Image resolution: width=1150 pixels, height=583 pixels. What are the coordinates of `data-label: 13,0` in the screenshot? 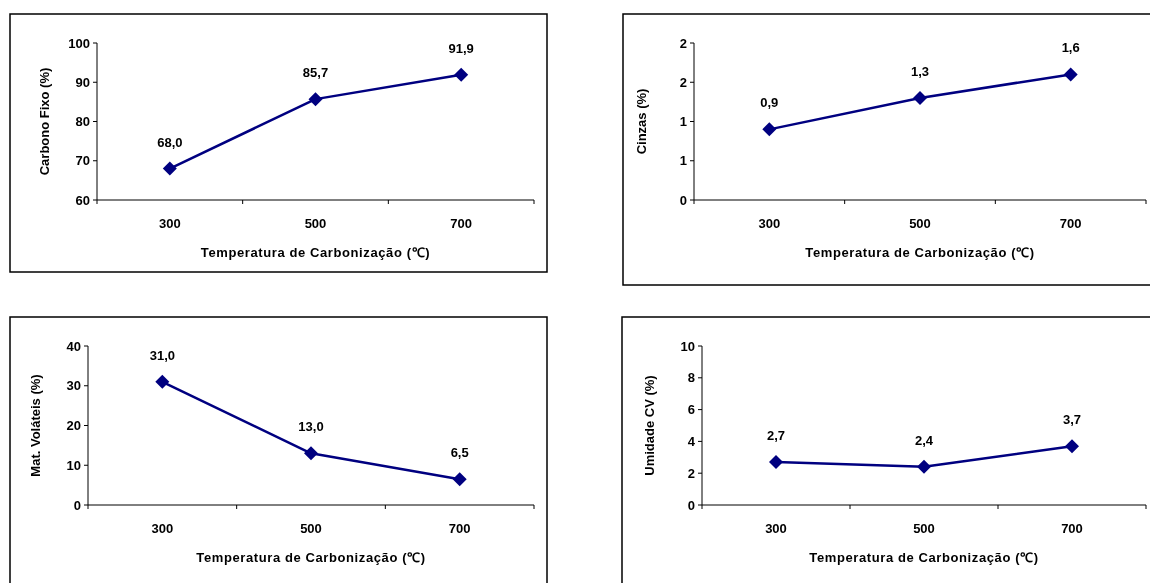 It's located at (311, 427).